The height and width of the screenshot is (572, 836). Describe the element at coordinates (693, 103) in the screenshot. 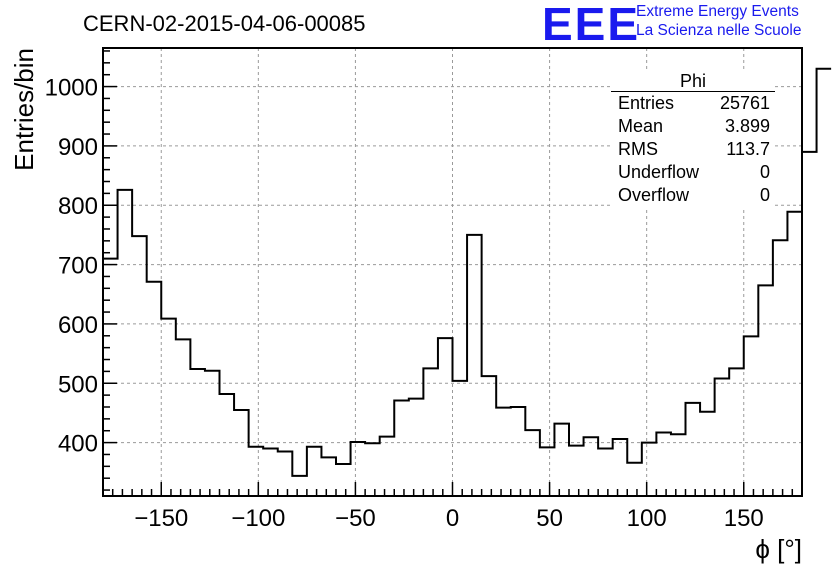

I see `stats-row-entries: Entries 25761` at that location.